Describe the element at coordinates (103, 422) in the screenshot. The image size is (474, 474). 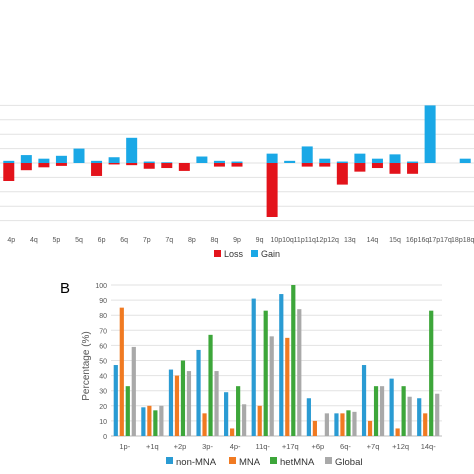
I see `chart-b-y-tick-label: 10` at that location.